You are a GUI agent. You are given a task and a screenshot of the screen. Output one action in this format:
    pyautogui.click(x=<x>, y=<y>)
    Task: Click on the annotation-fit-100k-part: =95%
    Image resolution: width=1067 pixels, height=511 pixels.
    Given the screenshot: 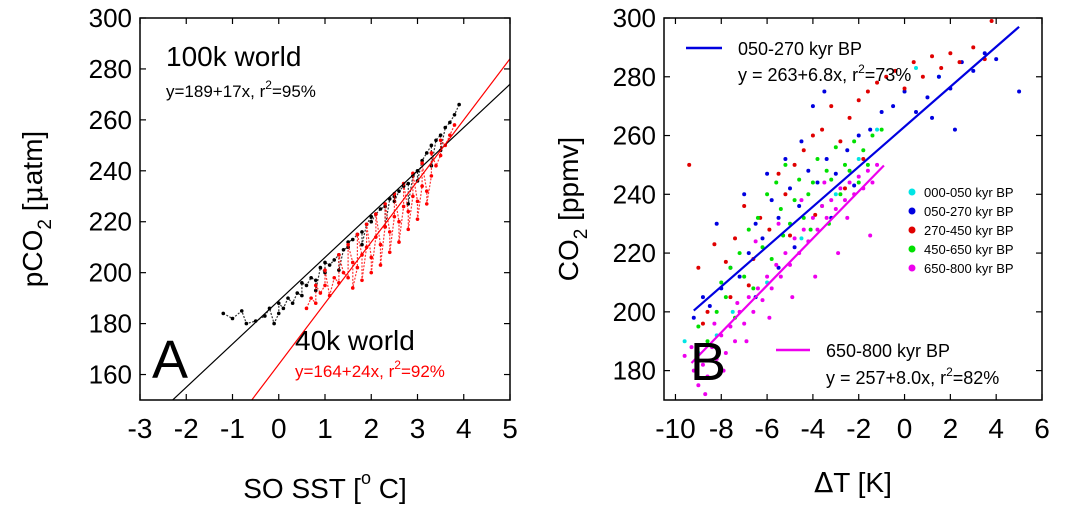 What is the action you would take?
    pyautogui.click(x=294, y=91)
    